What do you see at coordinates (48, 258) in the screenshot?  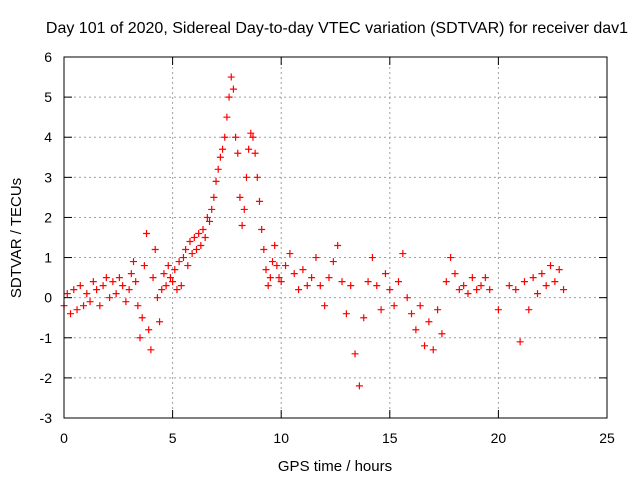 I see `y-tick-label: 1` at bounding box center [48, 258].